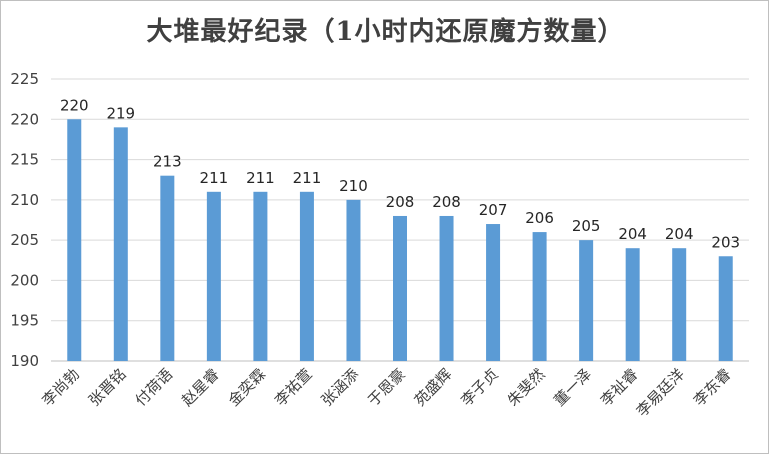 The image size is (769, 454). Describe the element at coordinates (526, 387) in the screenshot. I see `category-label: 朱斐然` at that location.